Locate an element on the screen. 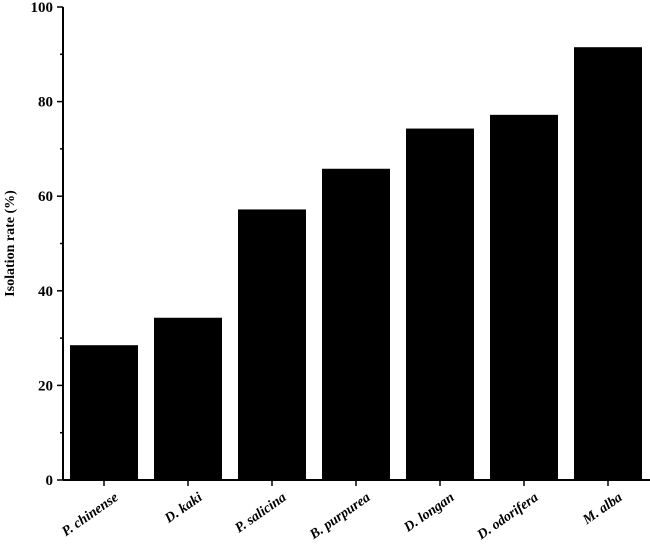  x-tick-label: D. longan is located at coordinates (429, 513).